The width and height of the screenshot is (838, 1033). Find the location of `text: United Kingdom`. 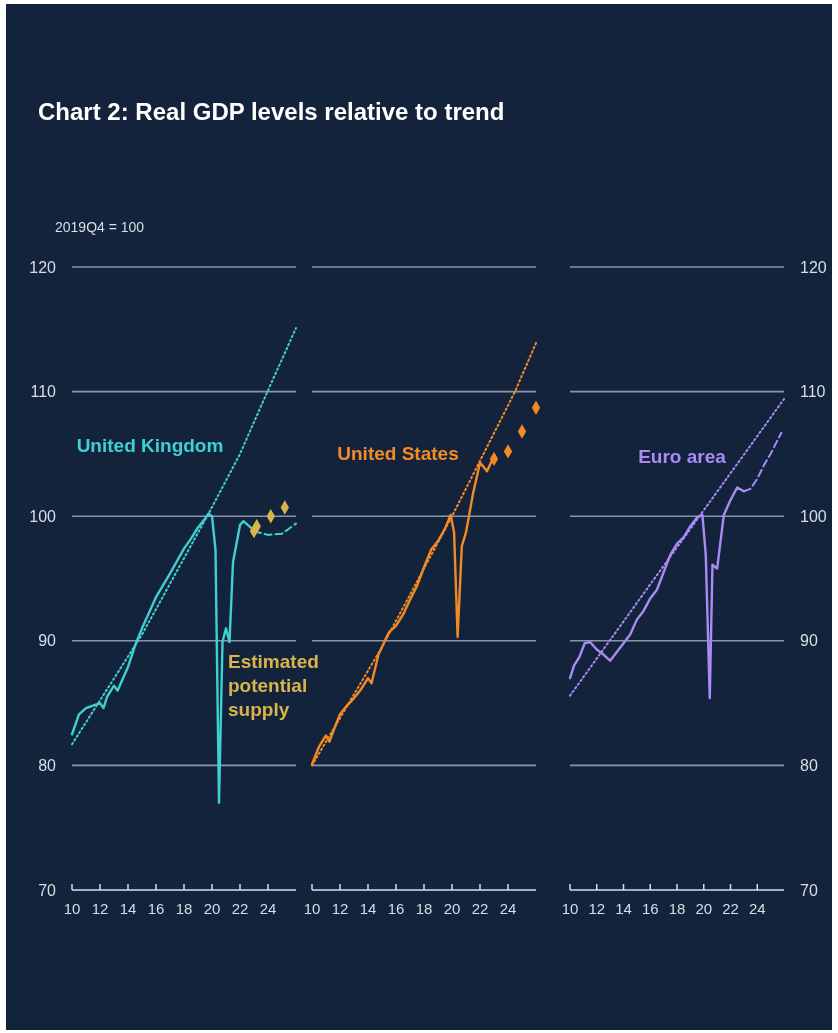

text: United Kingdom is located at coordinates (150, 445).